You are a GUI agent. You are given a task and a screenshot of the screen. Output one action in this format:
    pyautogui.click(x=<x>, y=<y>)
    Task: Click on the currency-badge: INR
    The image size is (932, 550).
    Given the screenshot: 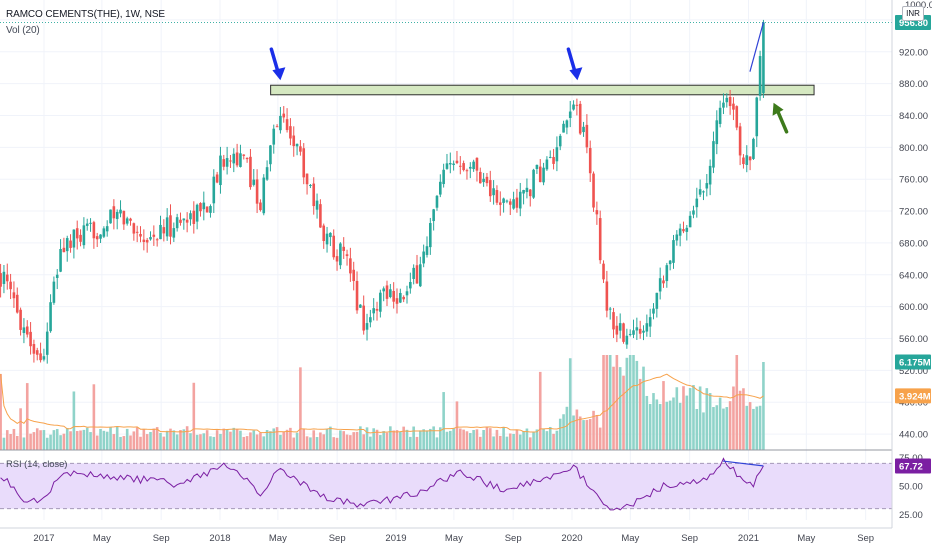 What is the action you would take?
    pyautogui.click(x=913, y=13)
    